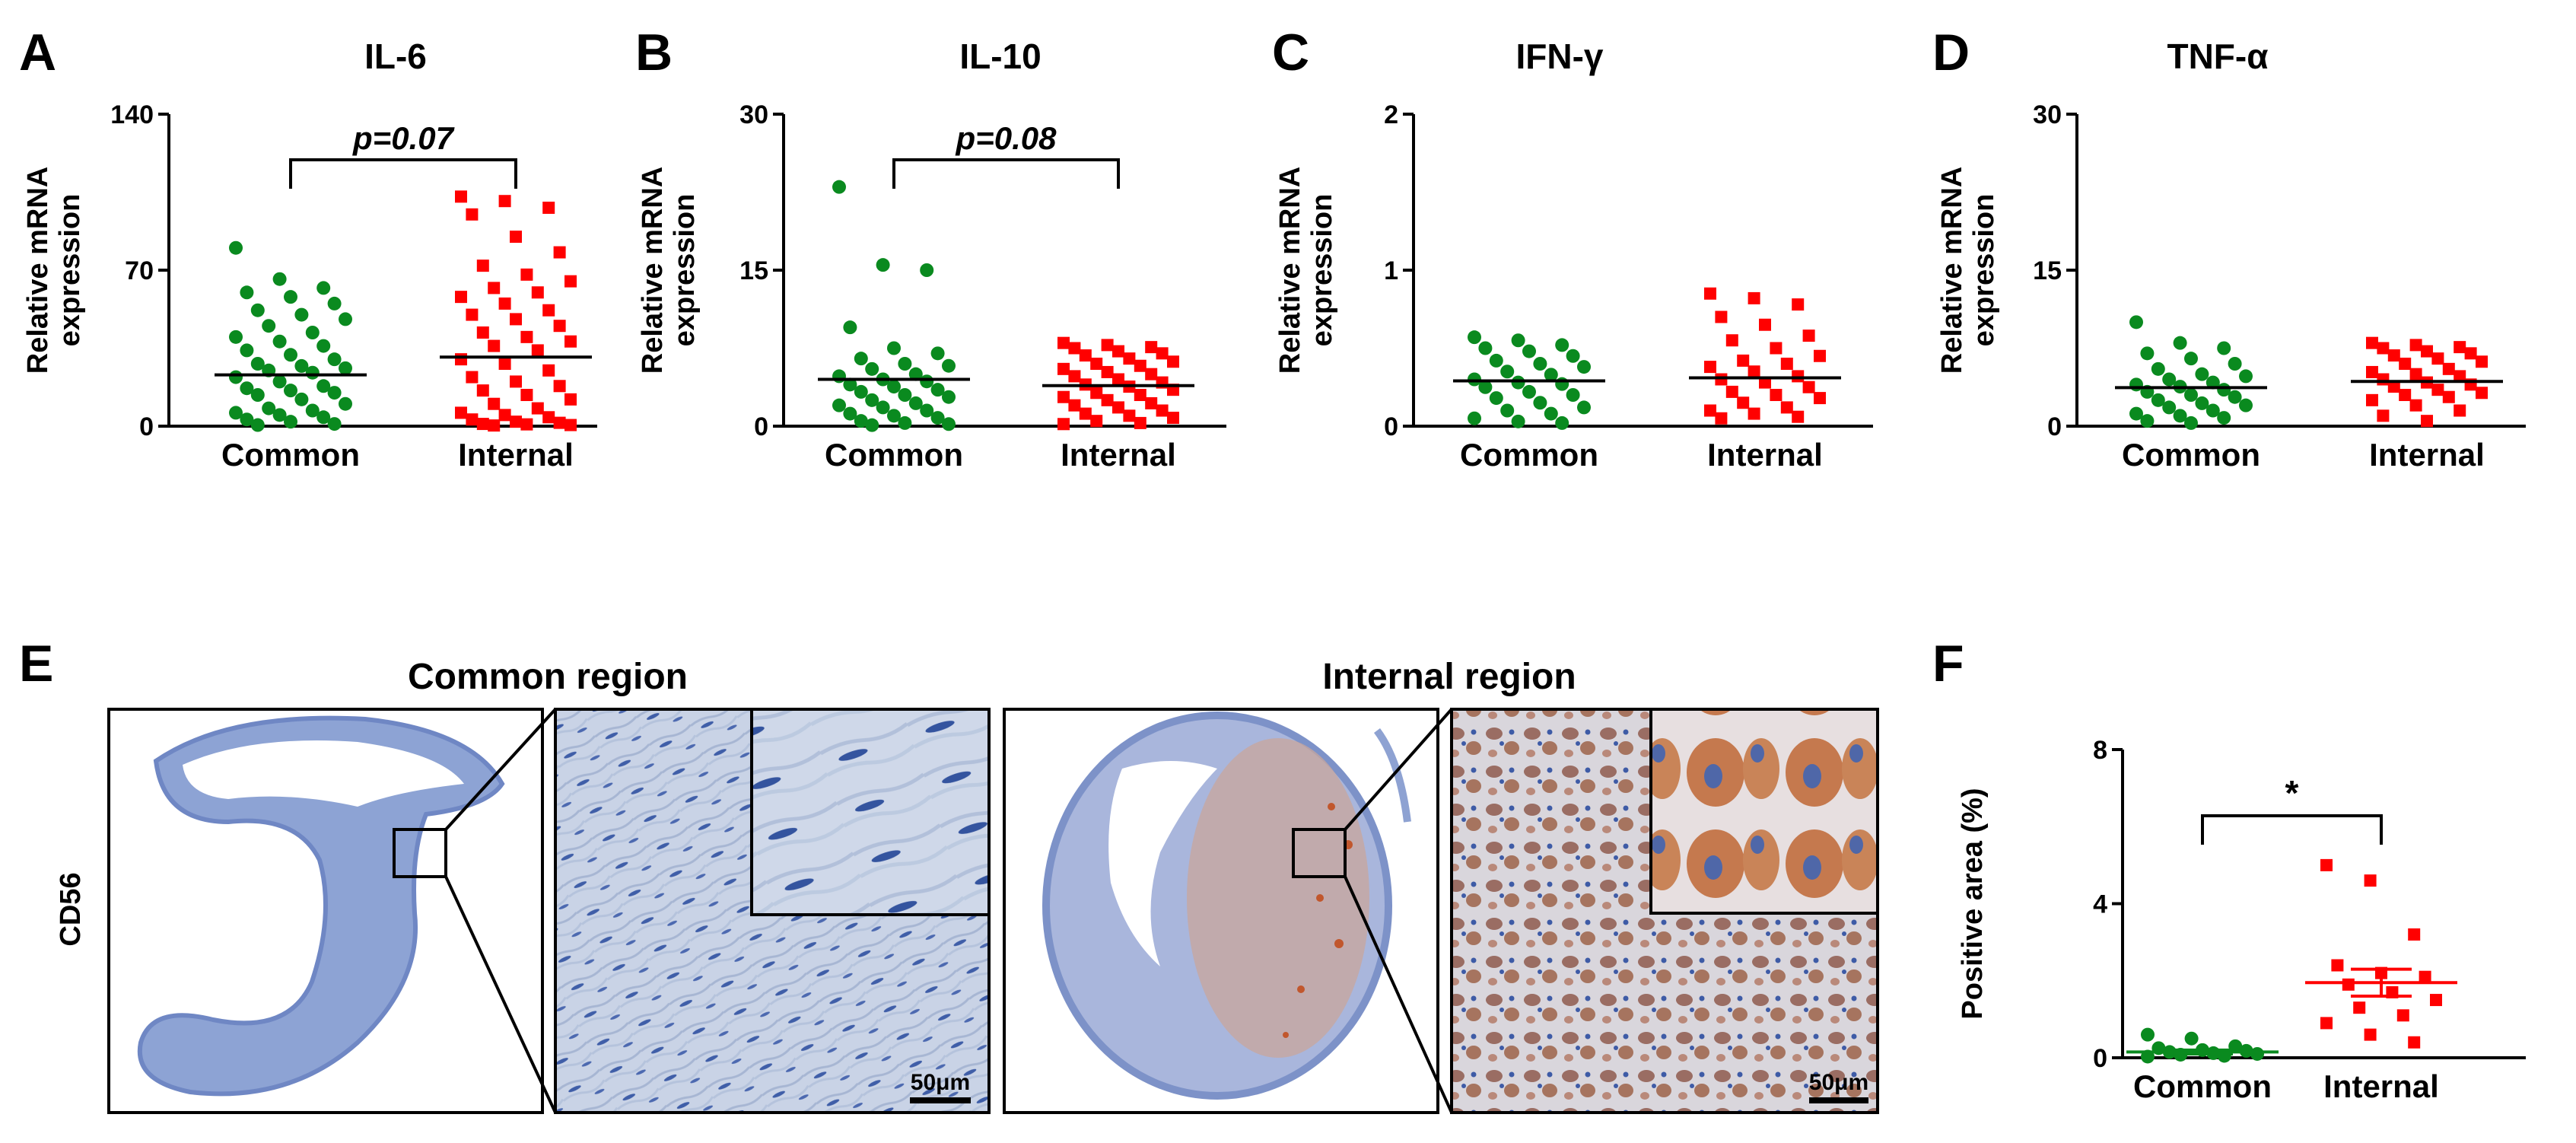 The image size is (2576, 1143). What do you see at coordinates (1000, 56) in the screenshot?
I see `chart-title: IL-10` at bounding box center [1000, 56].